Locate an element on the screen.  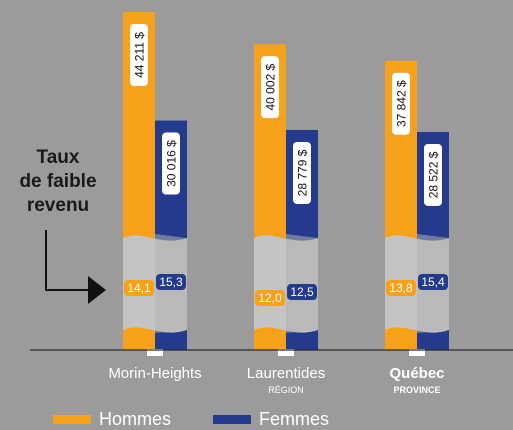
note-arrow-head is located at coordinates (97, 290).